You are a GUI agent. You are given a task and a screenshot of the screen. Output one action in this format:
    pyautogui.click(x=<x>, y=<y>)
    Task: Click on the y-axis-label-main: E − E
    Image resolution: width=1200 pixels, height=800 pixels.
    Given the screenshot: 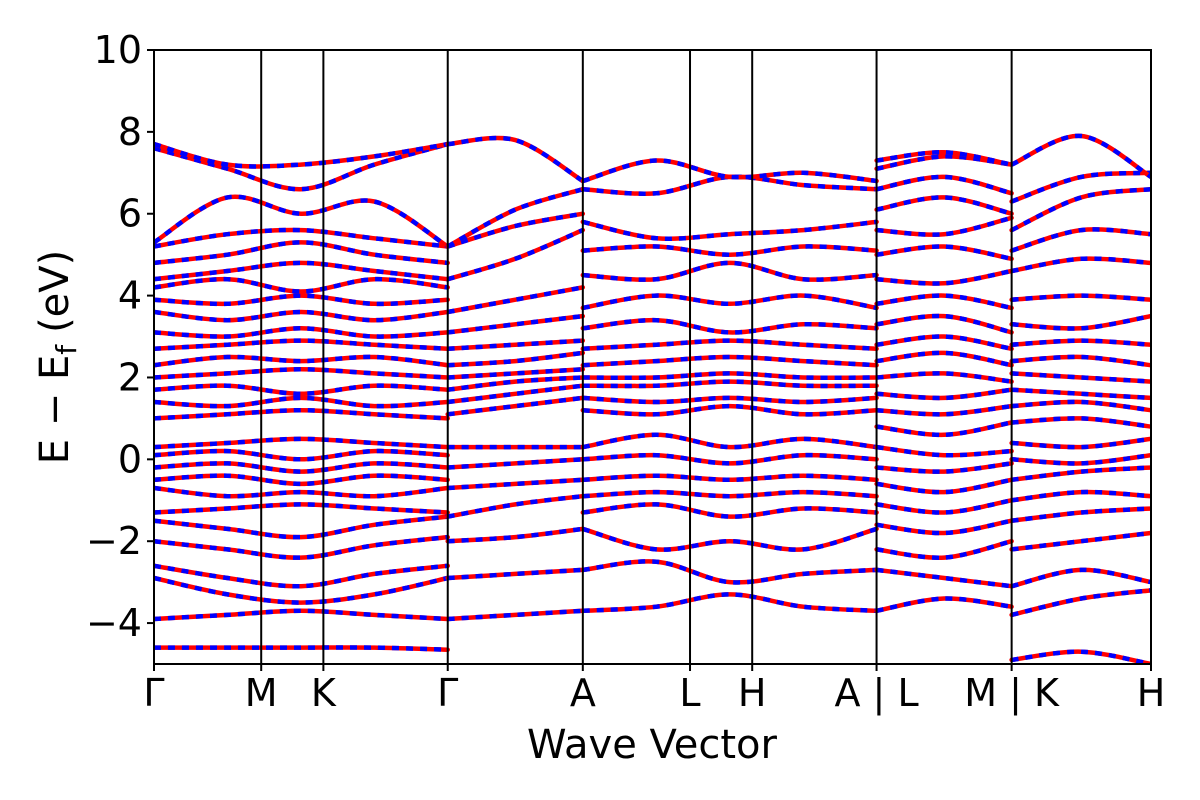 What is the action you would take?
    pyautogui.click(x=55, y=410)
    